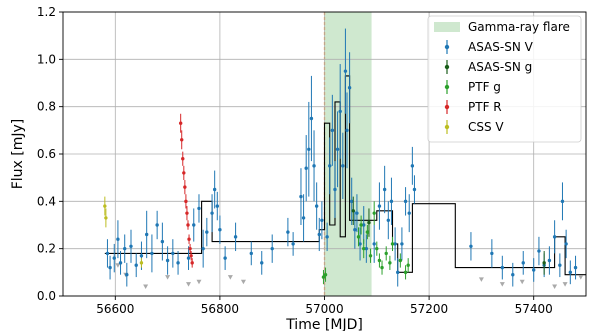 The width and height of the screenshot is (594, 335). Describe the element at coordinates (534, 309) in the screenshot. I see `x-tick-label: 57400` at that location.